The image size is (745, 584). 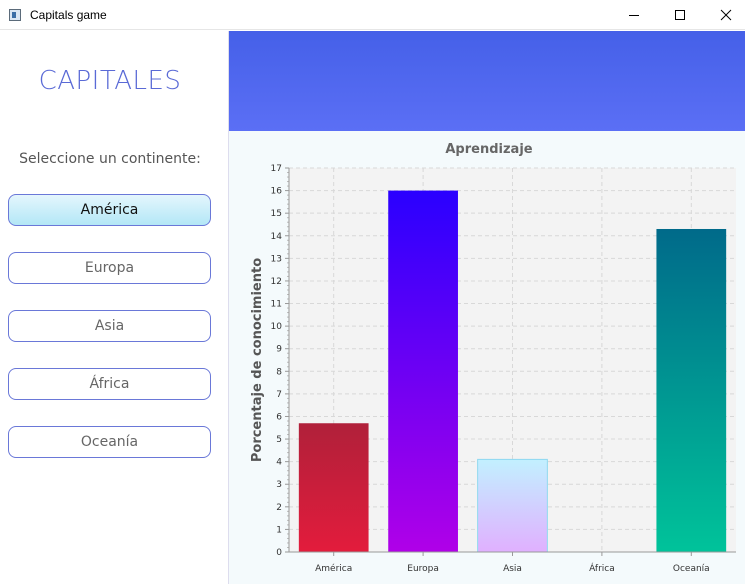 I want to click on minimize-icon, so click(x=634, y=15).